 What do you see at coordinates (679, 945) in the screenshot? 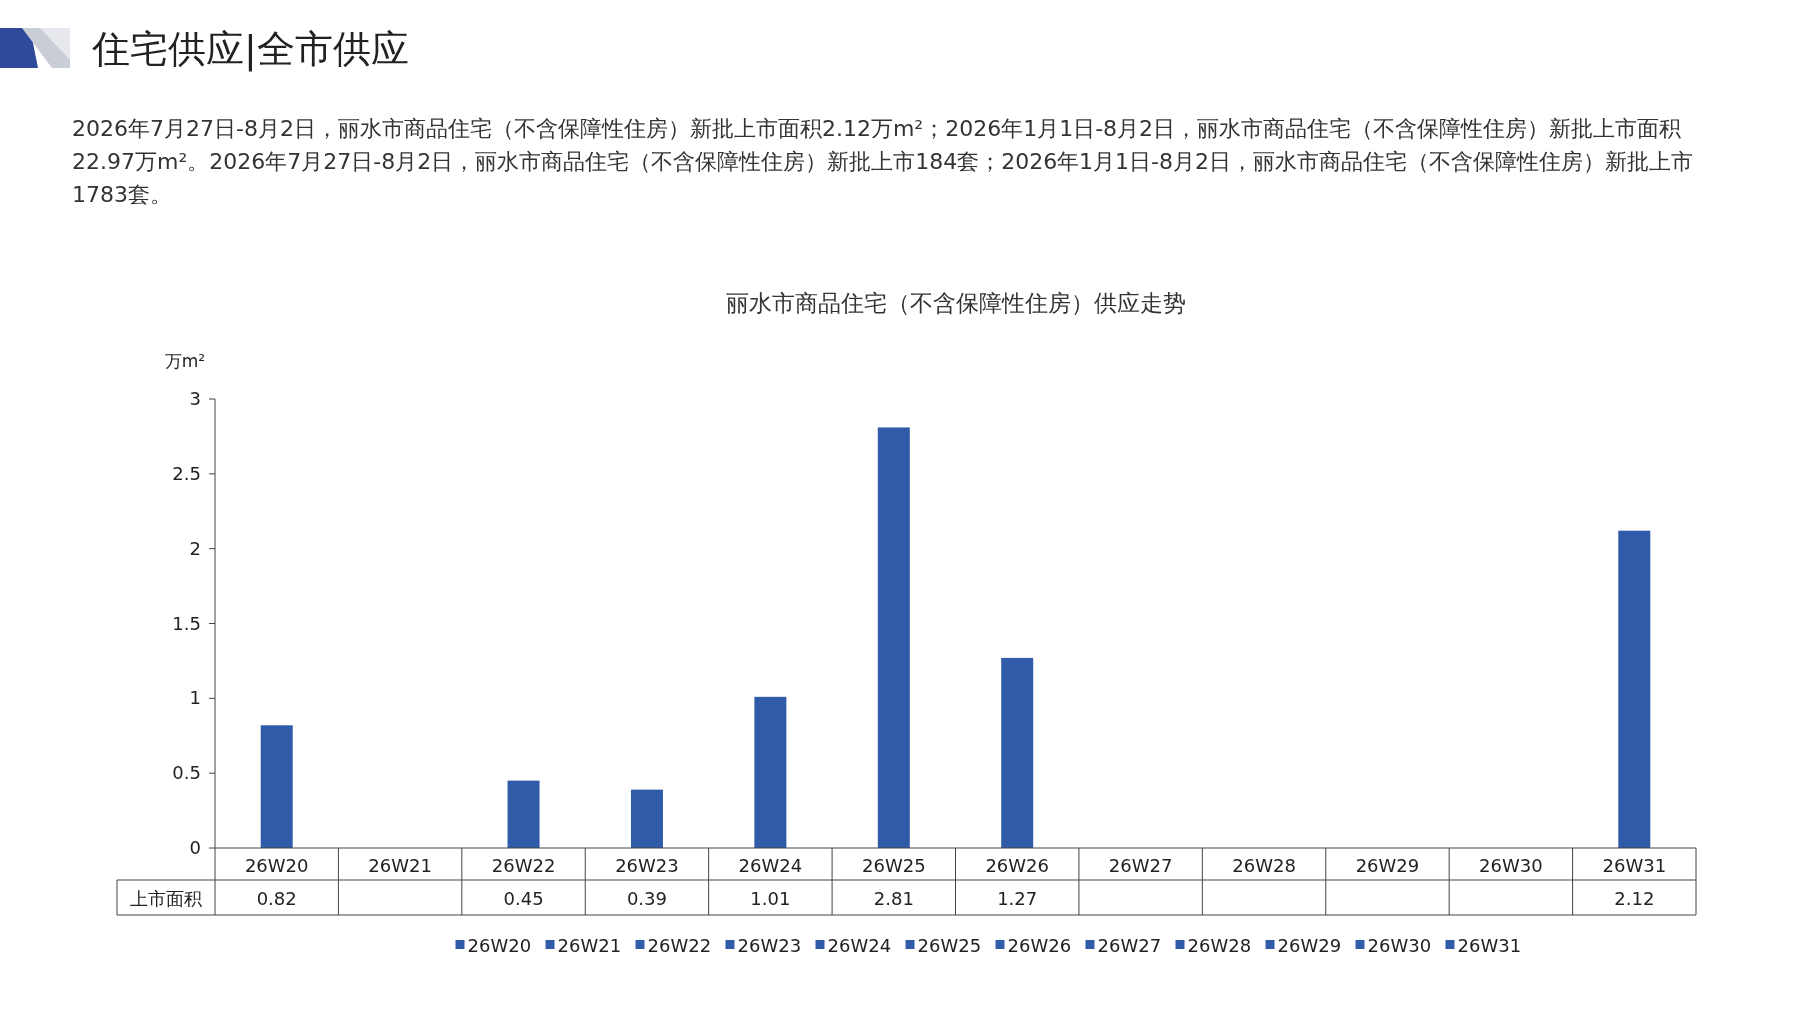
I see `category-label: 26W22` at bounding box center [679, 945].